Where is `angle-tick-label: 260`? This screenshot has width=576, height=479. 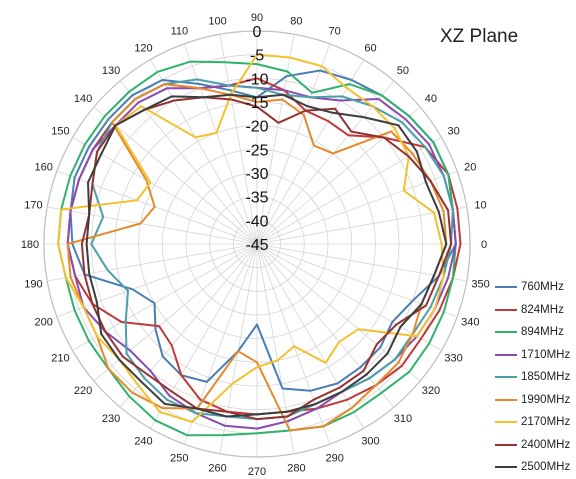 angle-tick-label: 260 is located at coordinates (217, 469).